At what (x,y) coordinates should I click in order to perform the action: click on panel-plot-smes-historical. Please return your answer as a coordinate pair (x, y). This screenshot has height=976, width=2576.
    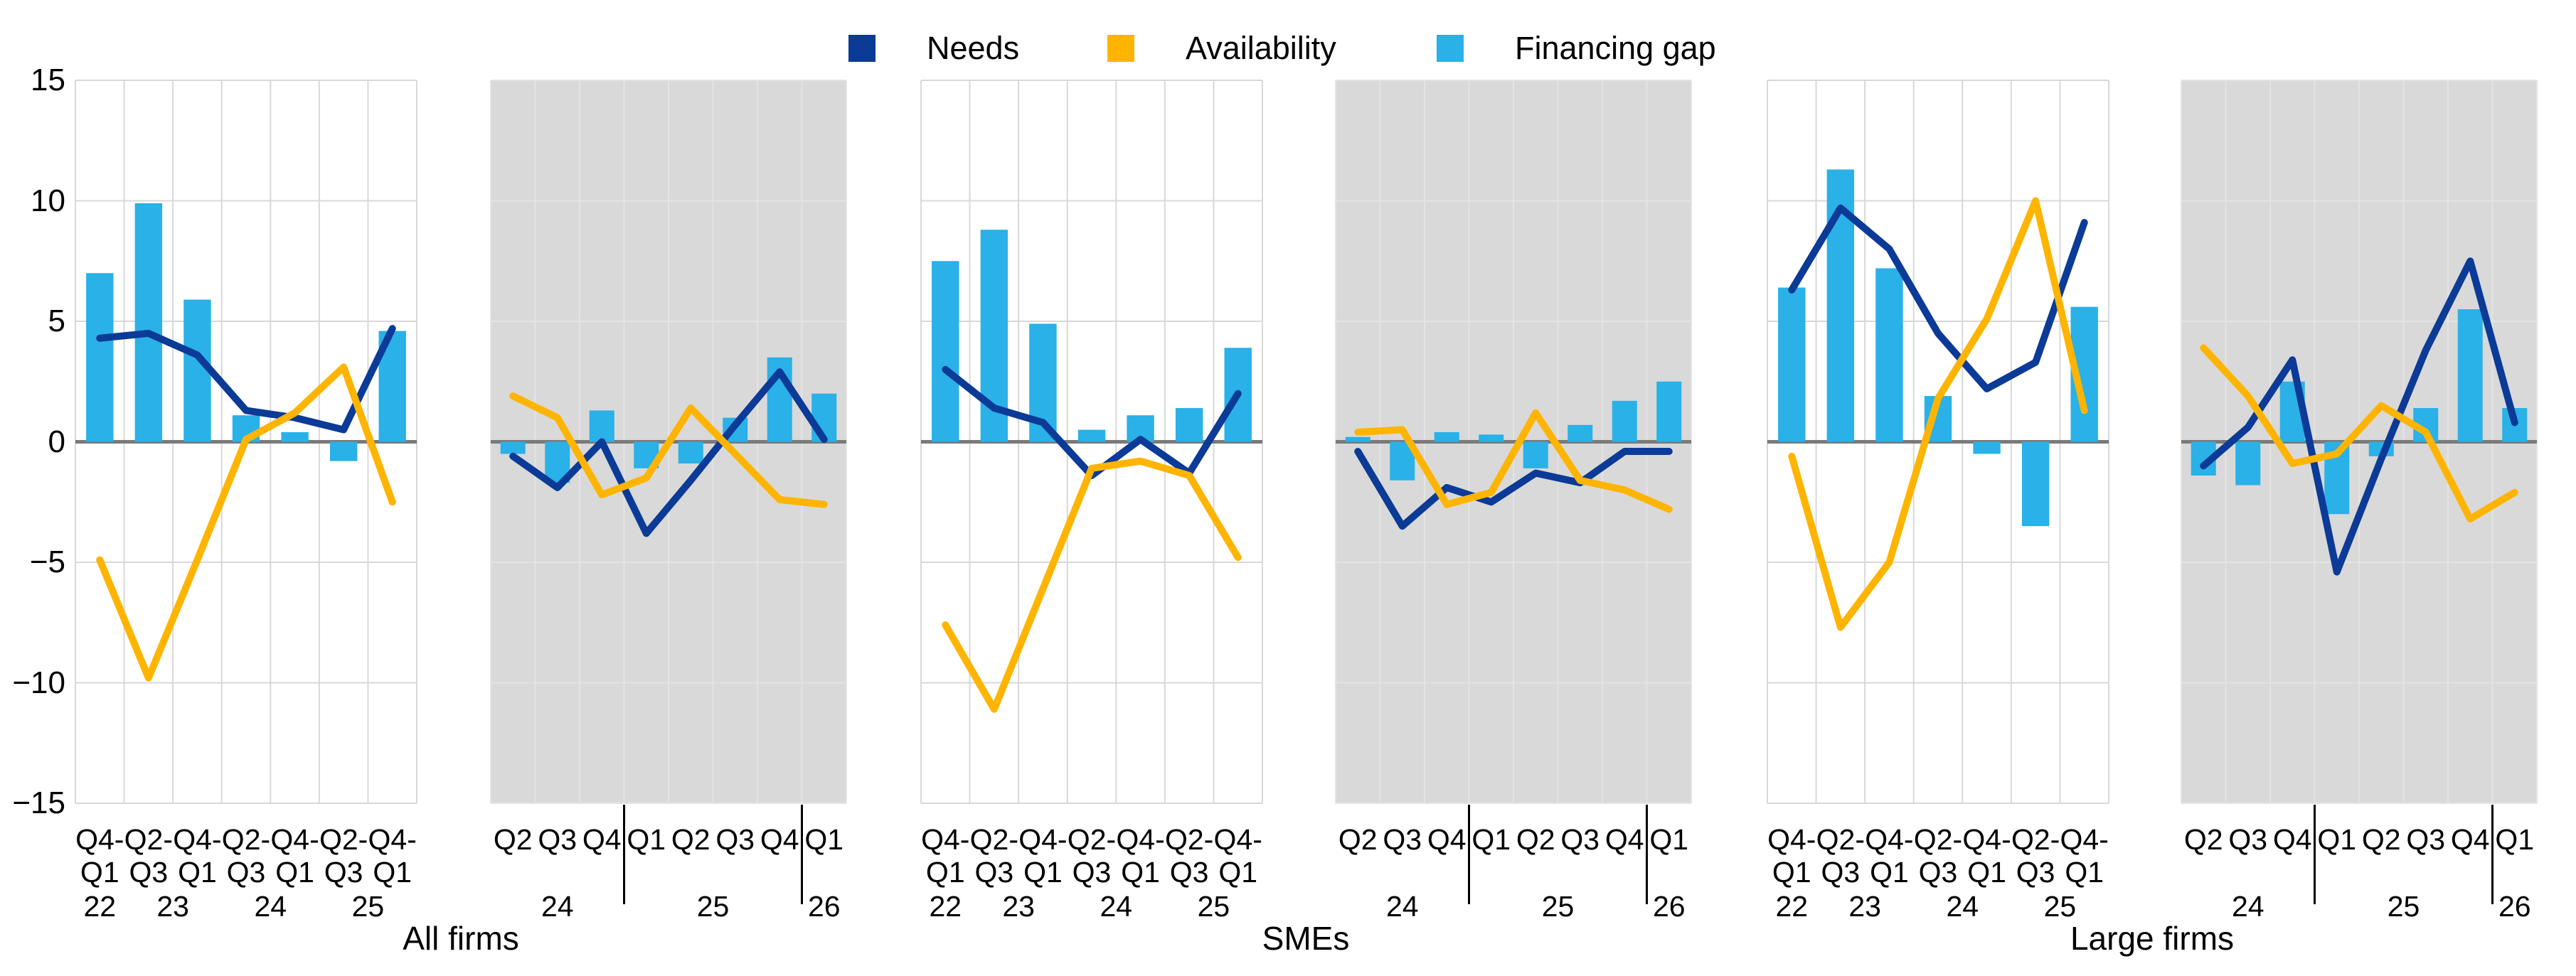
    Looking at the image, I should click on (1091, 442).